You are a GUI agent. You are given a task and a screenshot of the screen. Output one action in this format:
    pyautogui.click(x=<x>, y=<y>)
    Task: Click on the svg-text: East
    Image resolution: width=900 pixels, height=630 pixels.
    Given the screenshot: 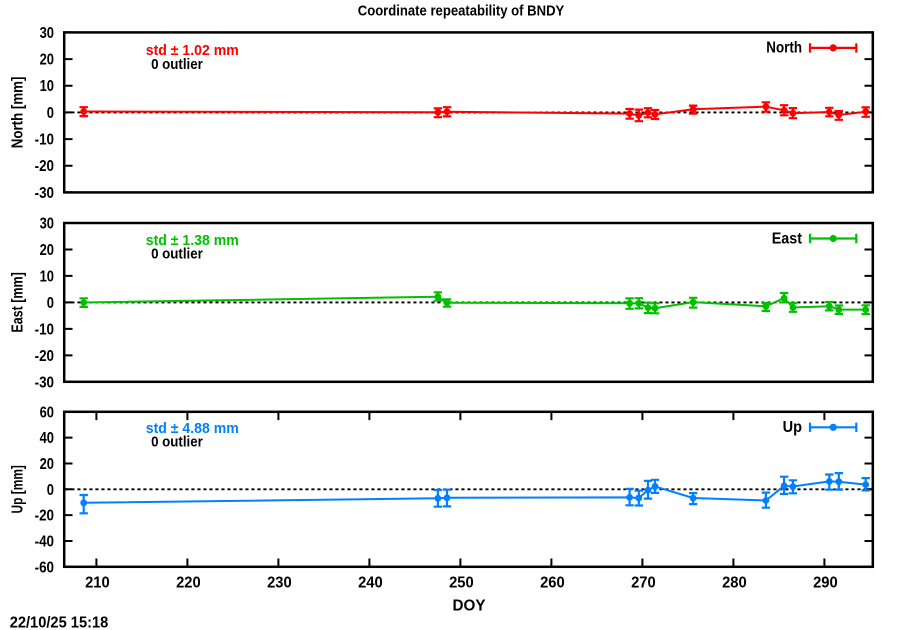 What is the action you would take?
    pyautogui.click(x=787, y=238)
    